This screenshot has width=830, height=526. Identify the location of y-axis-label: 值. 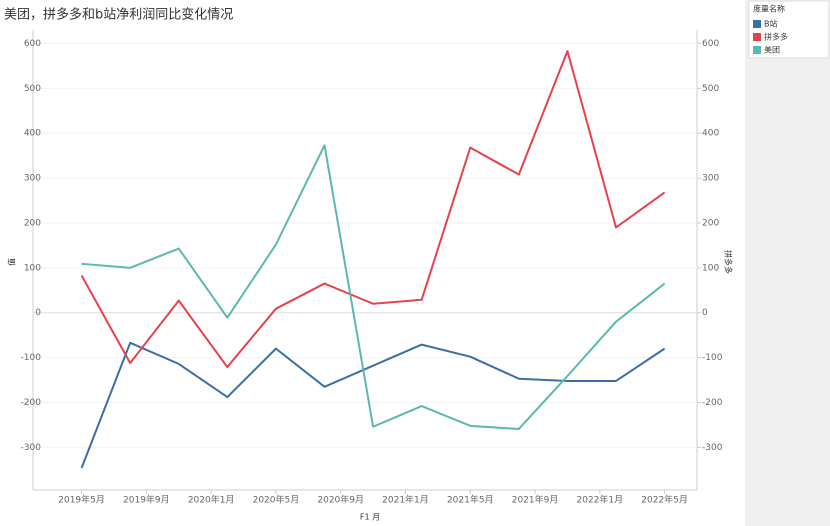
(12, 262).